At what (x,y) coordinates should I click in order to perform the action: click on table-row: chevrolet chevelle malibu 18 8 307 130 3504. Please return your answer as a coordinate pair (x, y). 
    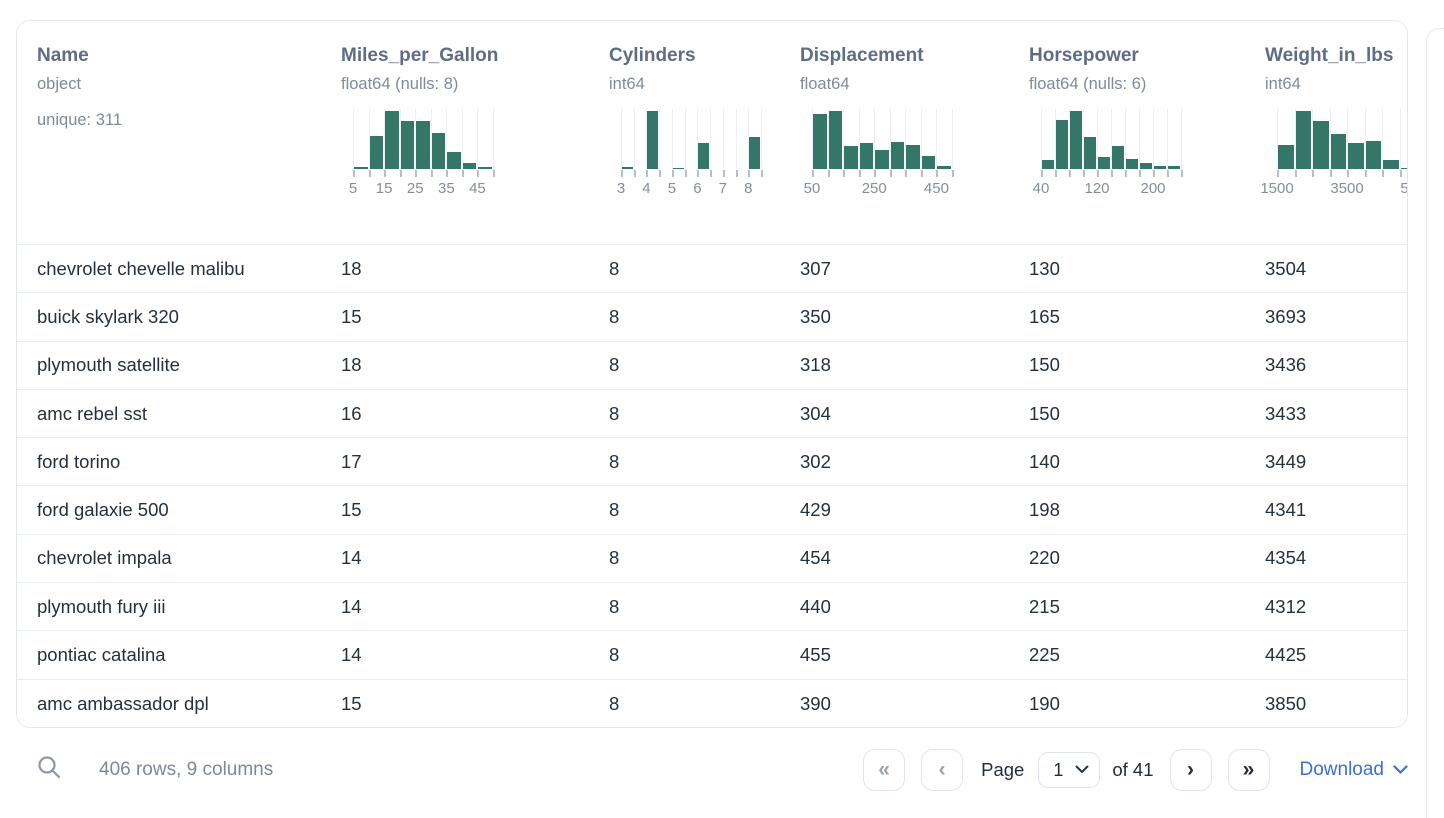
    Looking at the image, I should click on (712, 269).